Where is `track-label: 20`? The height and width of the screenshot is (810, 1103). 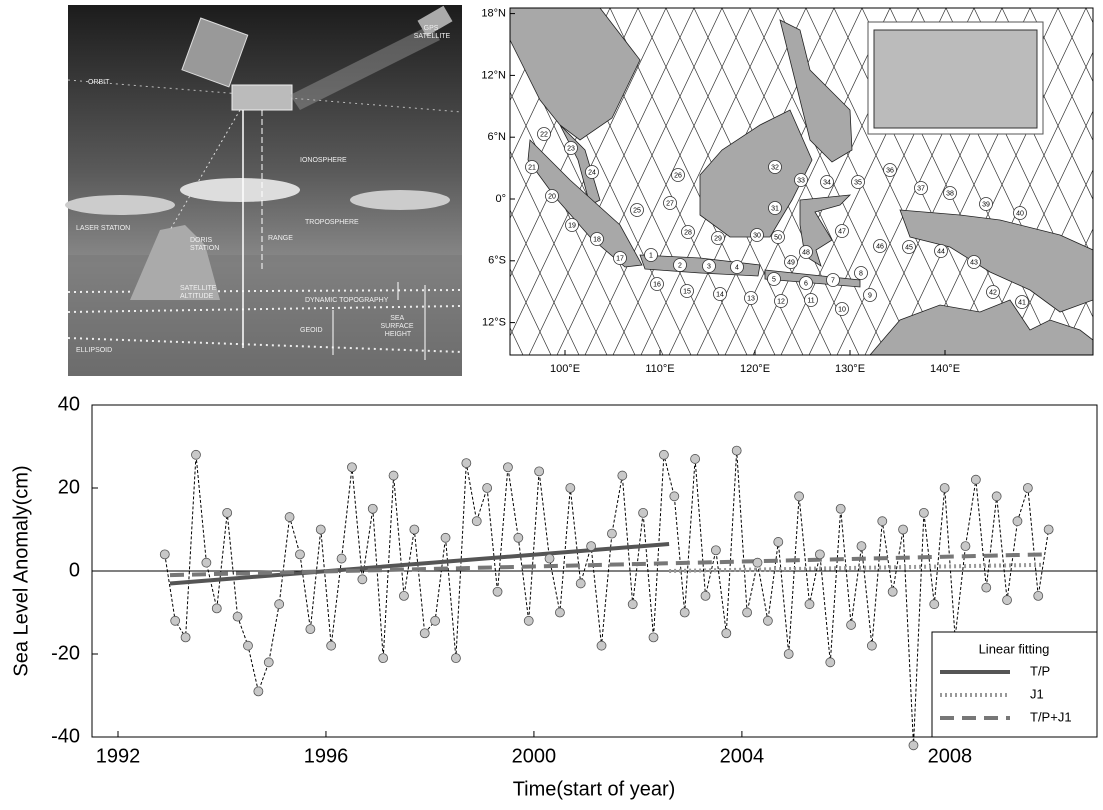 track-label: 20 is located at coordinates (552, 196).